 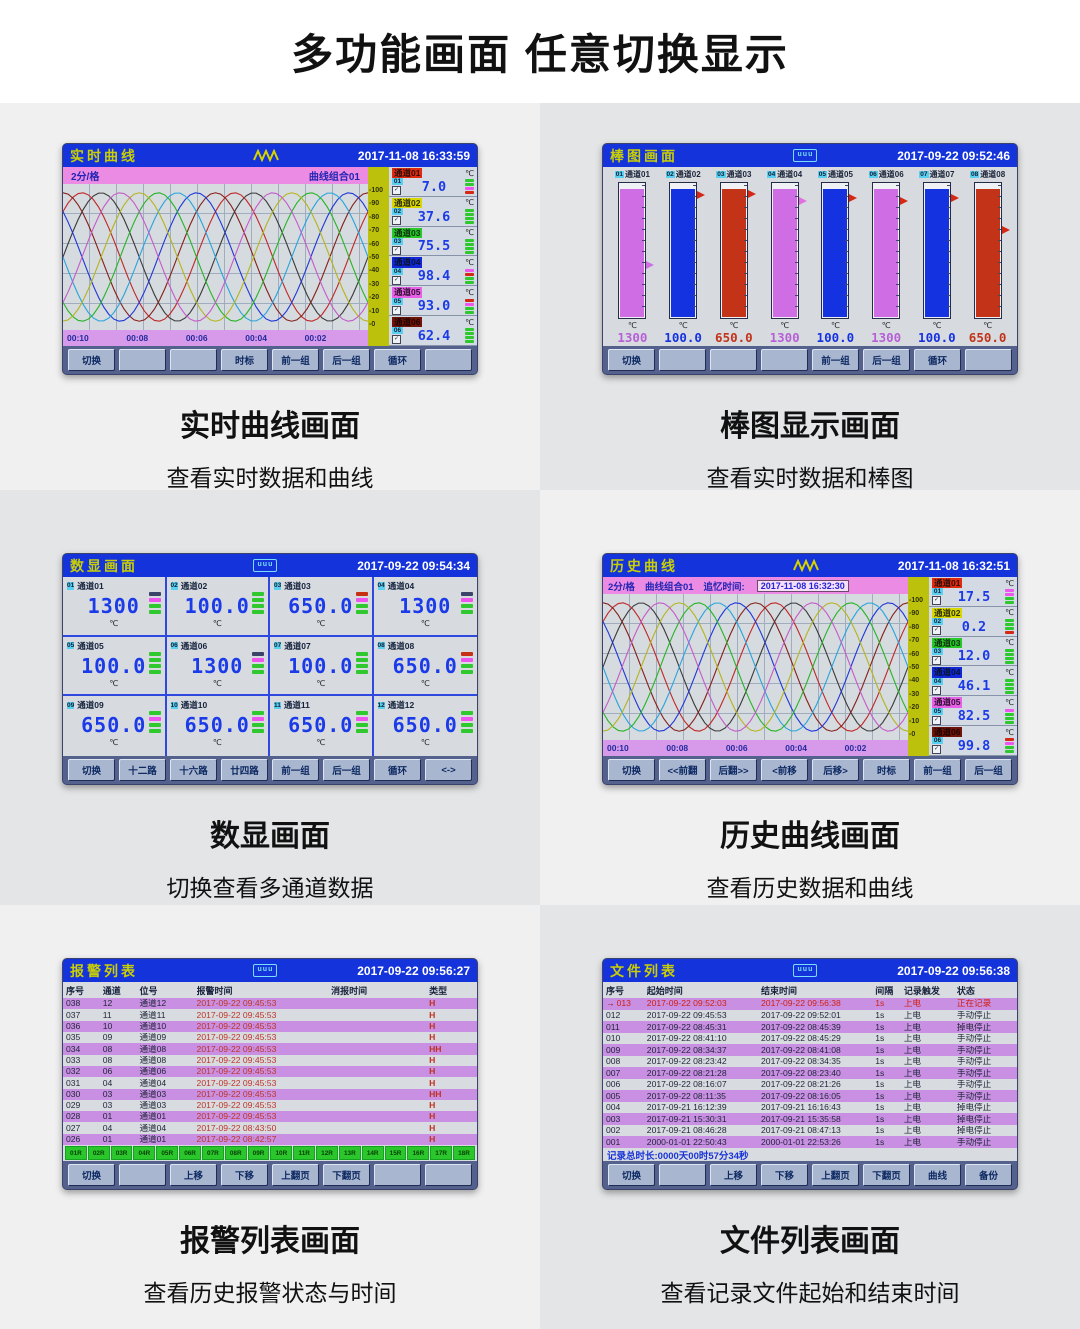 I want to click on alarm-row: 028 01 通道01 2017-09-22 09:45:53 H, so click(x=270, y=1117).